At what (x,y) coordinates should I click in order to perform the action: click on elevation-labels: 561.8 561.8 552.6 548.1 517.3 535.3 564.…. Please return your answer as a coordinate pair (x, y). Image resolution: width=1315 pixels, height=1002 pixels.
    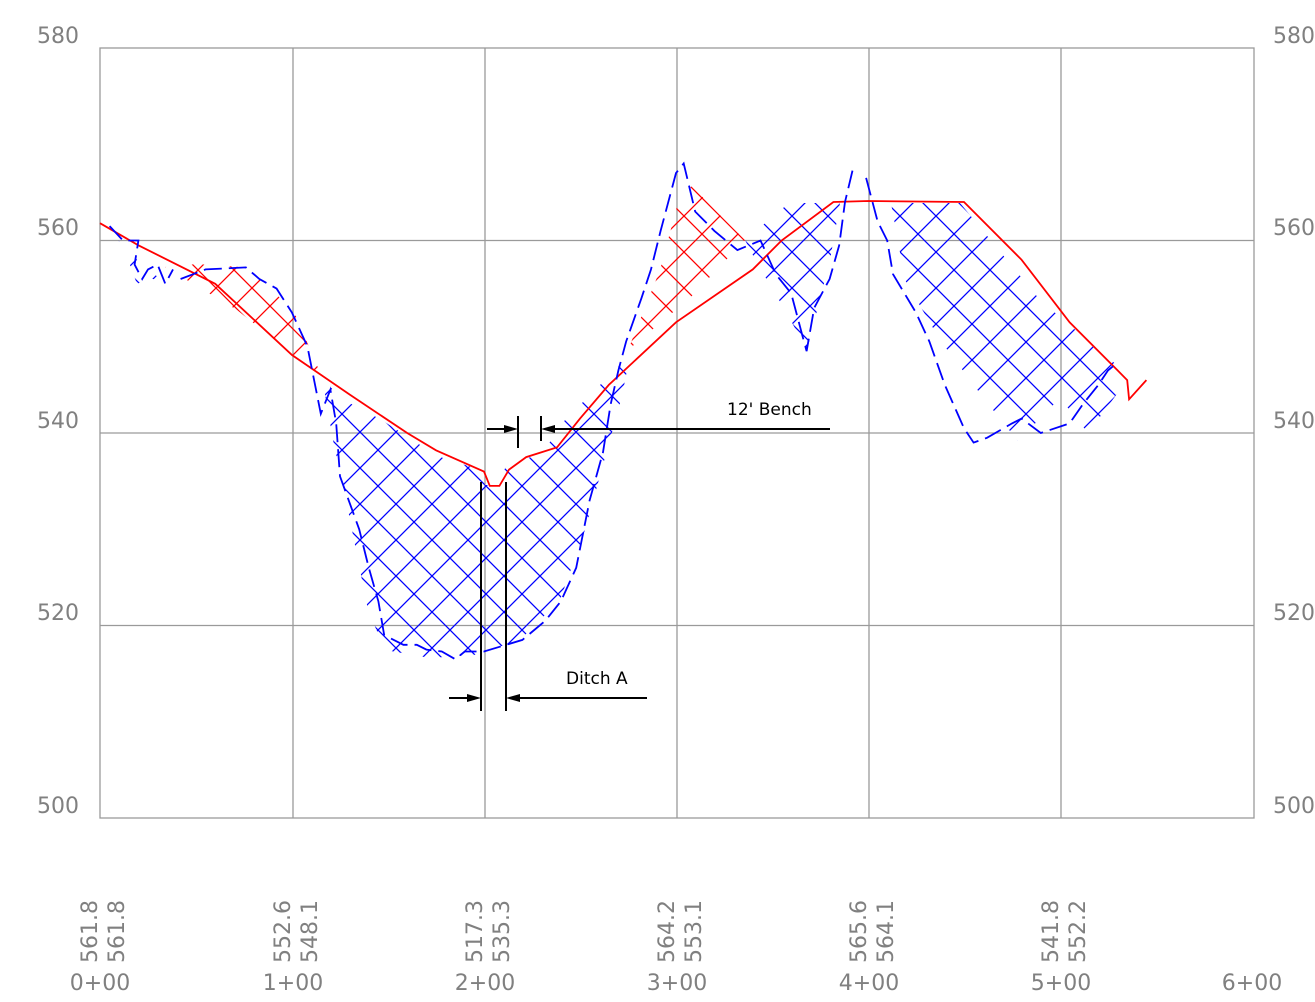
    Looking at the image, I should click on (584, 931).